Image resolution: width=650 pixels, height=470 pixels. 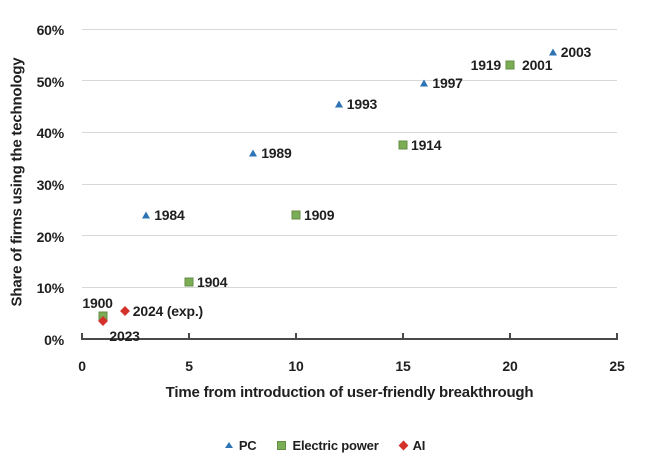 I want to click on legend-label: AI, so click(x=419, y=445).